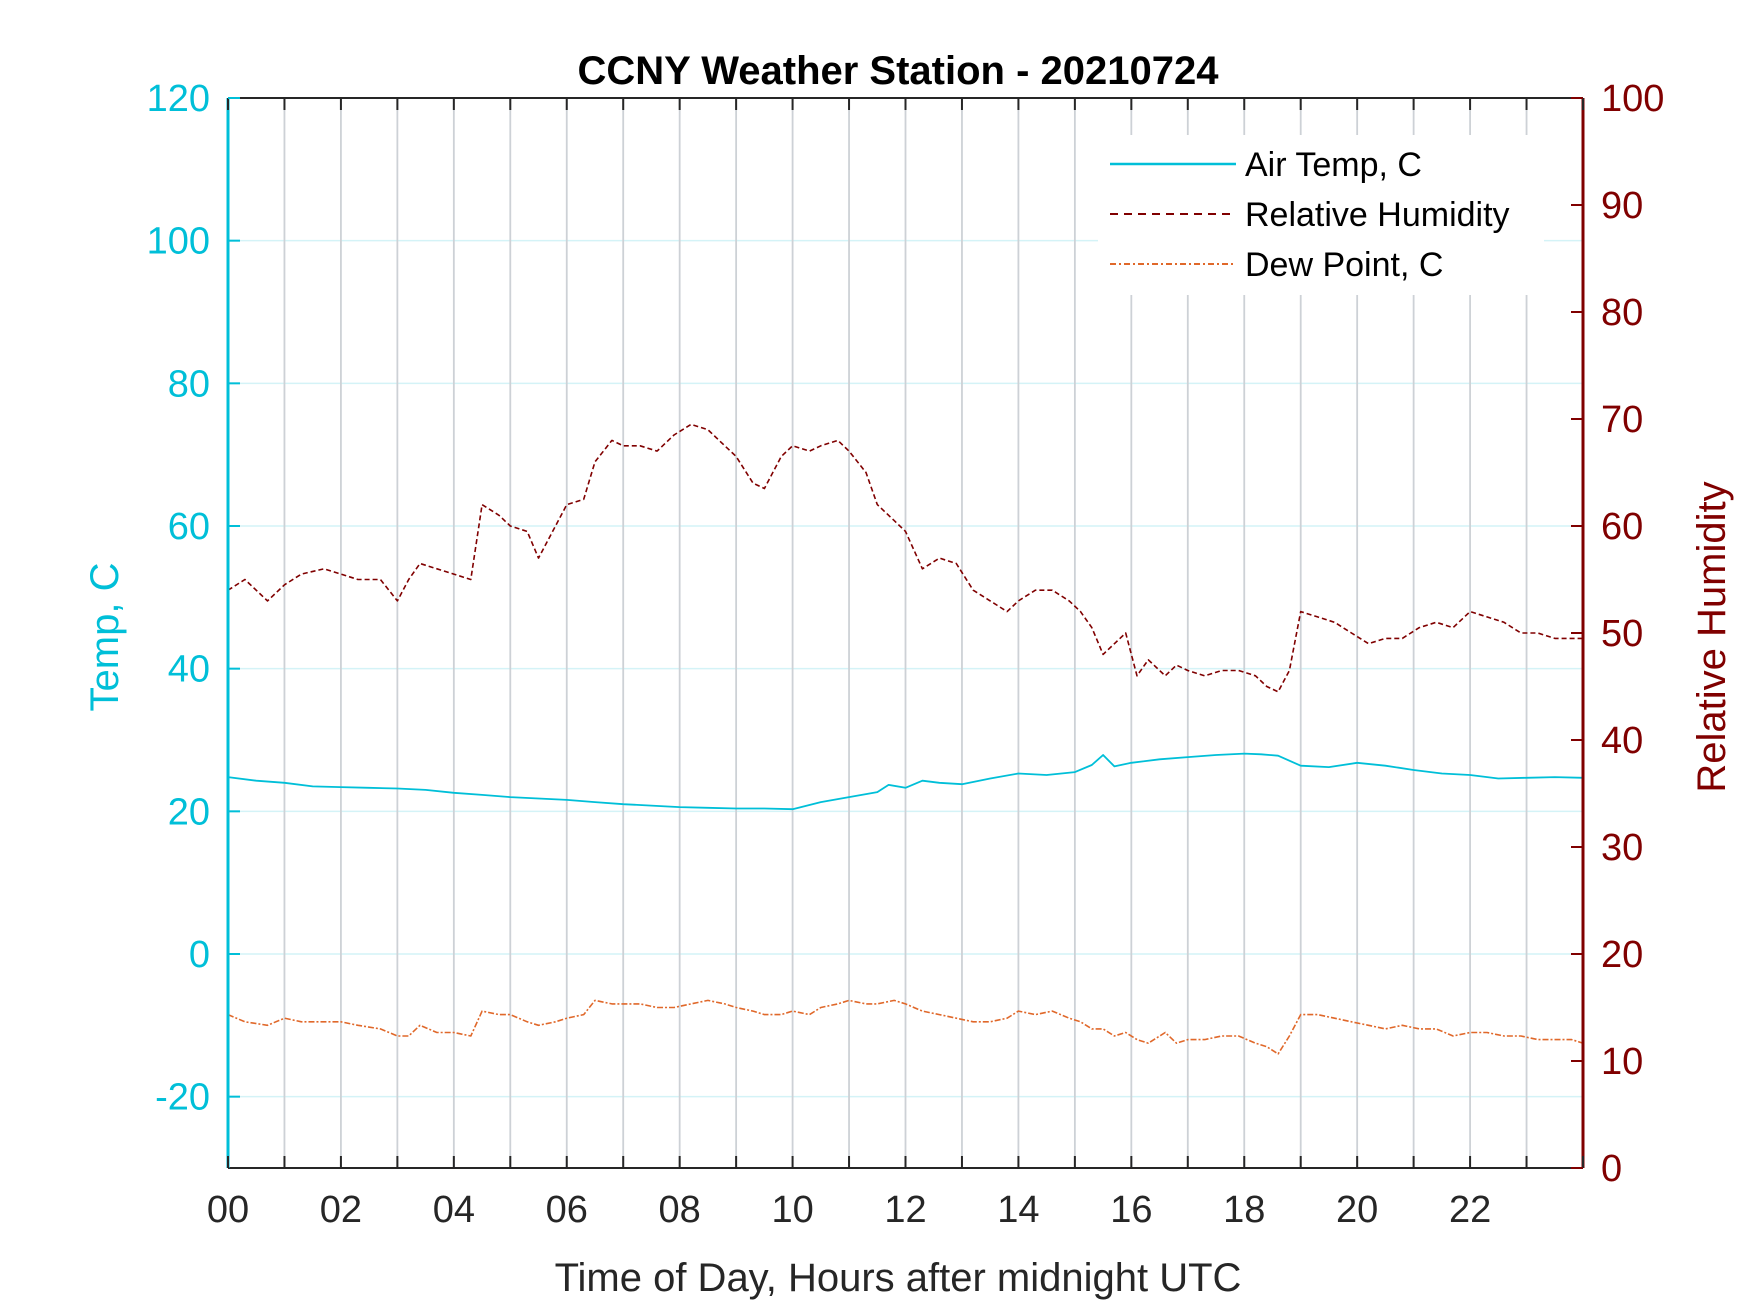 This screenshot has width=1750, height=1313. What do you see at coordinates (1622, 1062) in the screenshot?
I see `y-right-tick-label: 10` at bounding box center [1622, 1062].